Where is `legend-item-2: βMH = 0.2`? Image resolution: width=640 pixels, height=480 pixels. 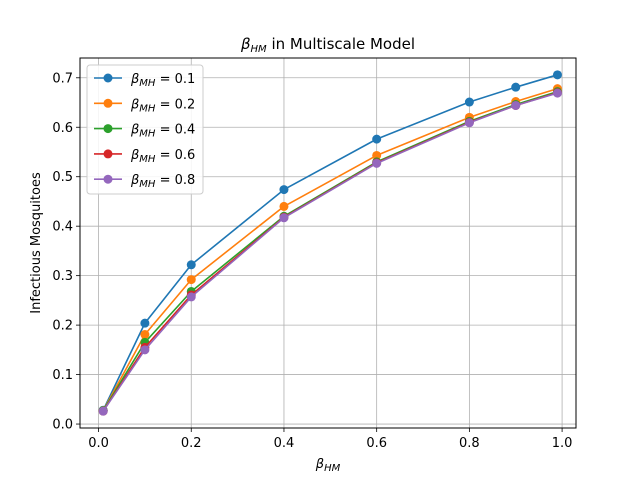
legend-item-2: βMH = 0.2 is located at coordinates (144, 105).